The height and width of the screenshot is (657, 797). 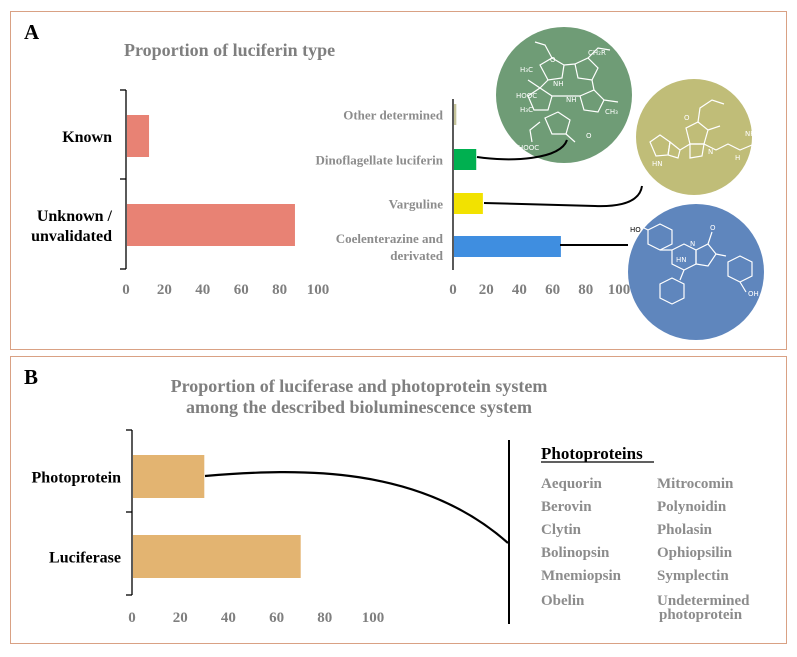 I want to click on connector-photoprotein-to-list, so click(x=356, y=507).